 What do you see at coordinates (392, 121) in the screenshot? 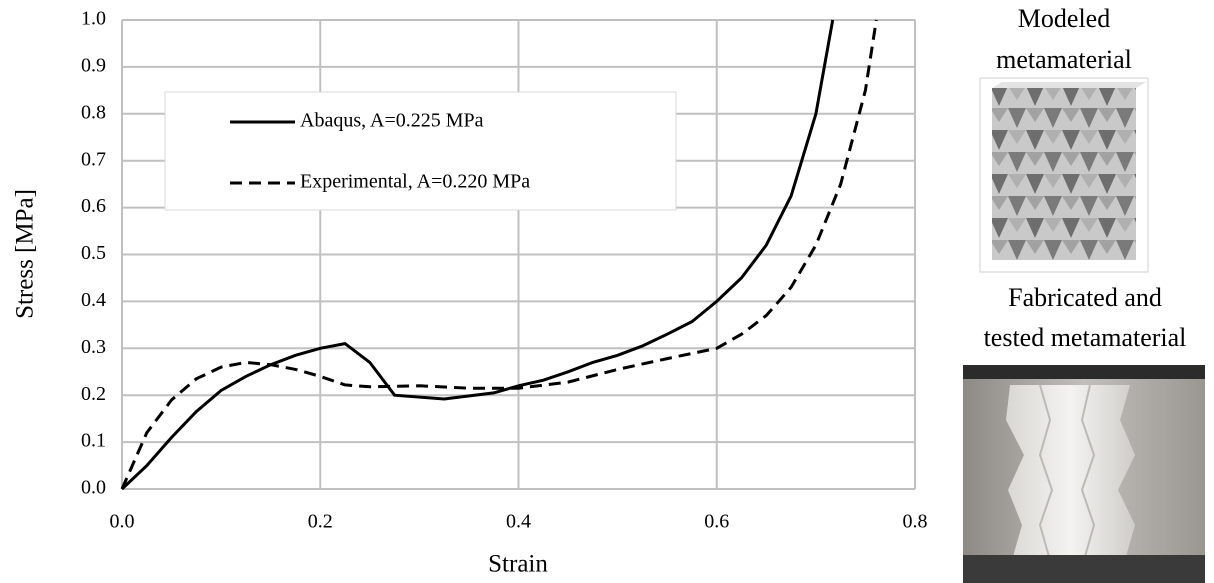
I see `legend-label: Abaqus, A=0.225 MPa` at bounding box center [392, 121].